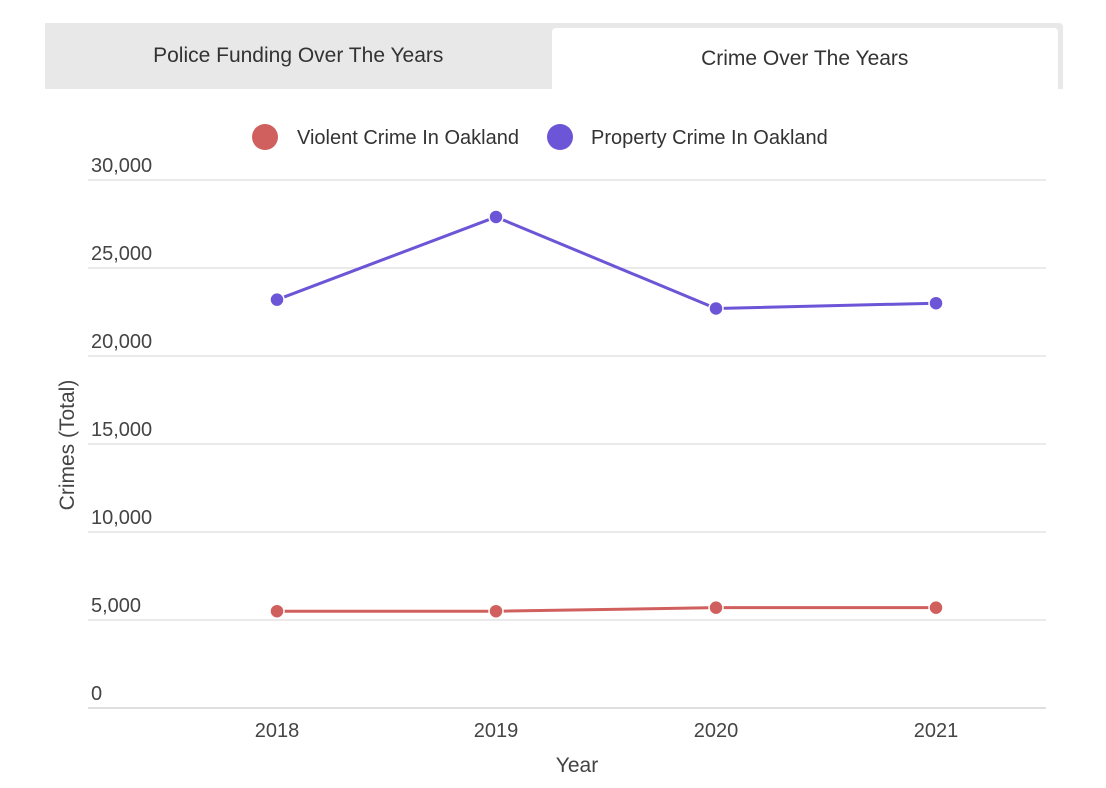 The width and height of the screenshot is (1106, 788). What do you see at coordinates (716, 308) in the screenshot?
I see `data-point-1-2020` at bounding box center [716, 308].